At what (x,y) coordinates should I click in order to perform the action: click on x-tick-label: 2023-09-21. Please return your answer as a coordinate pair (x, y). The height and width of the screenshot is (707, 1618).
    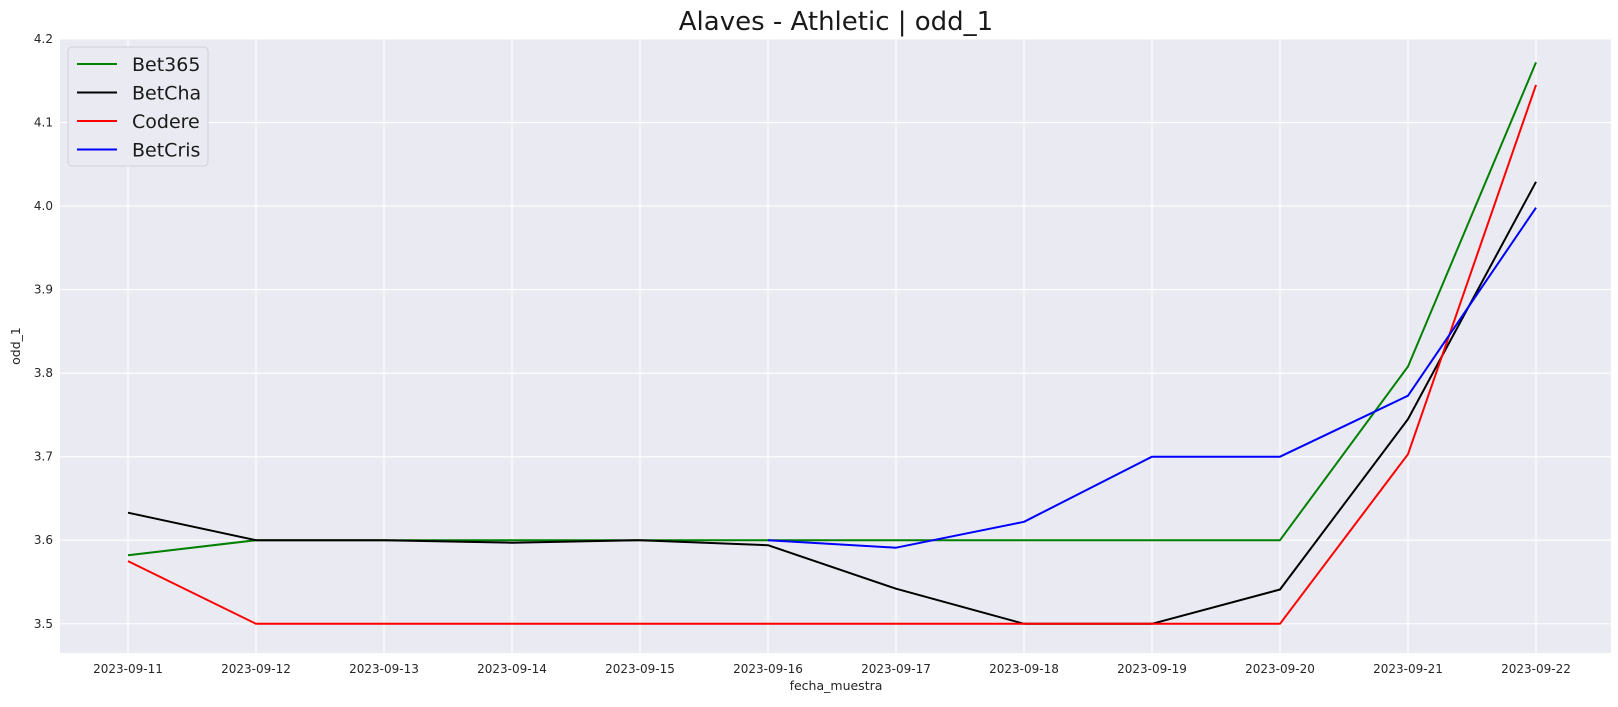
    Looking at the image, I should click on (1408, 669).